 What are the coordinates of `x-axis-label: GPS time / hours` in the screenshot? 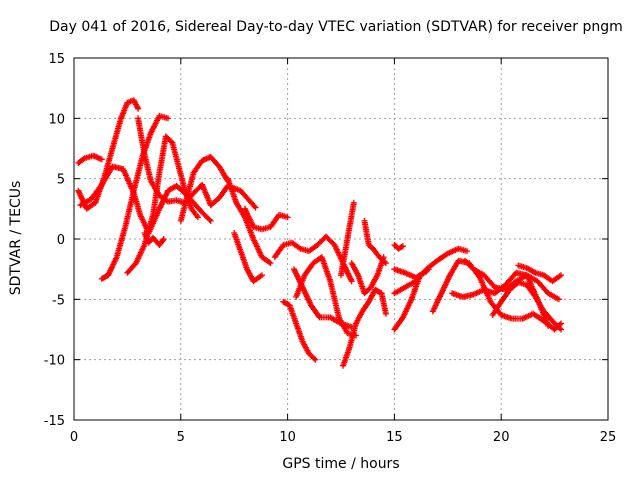 It's located at (341, 464).